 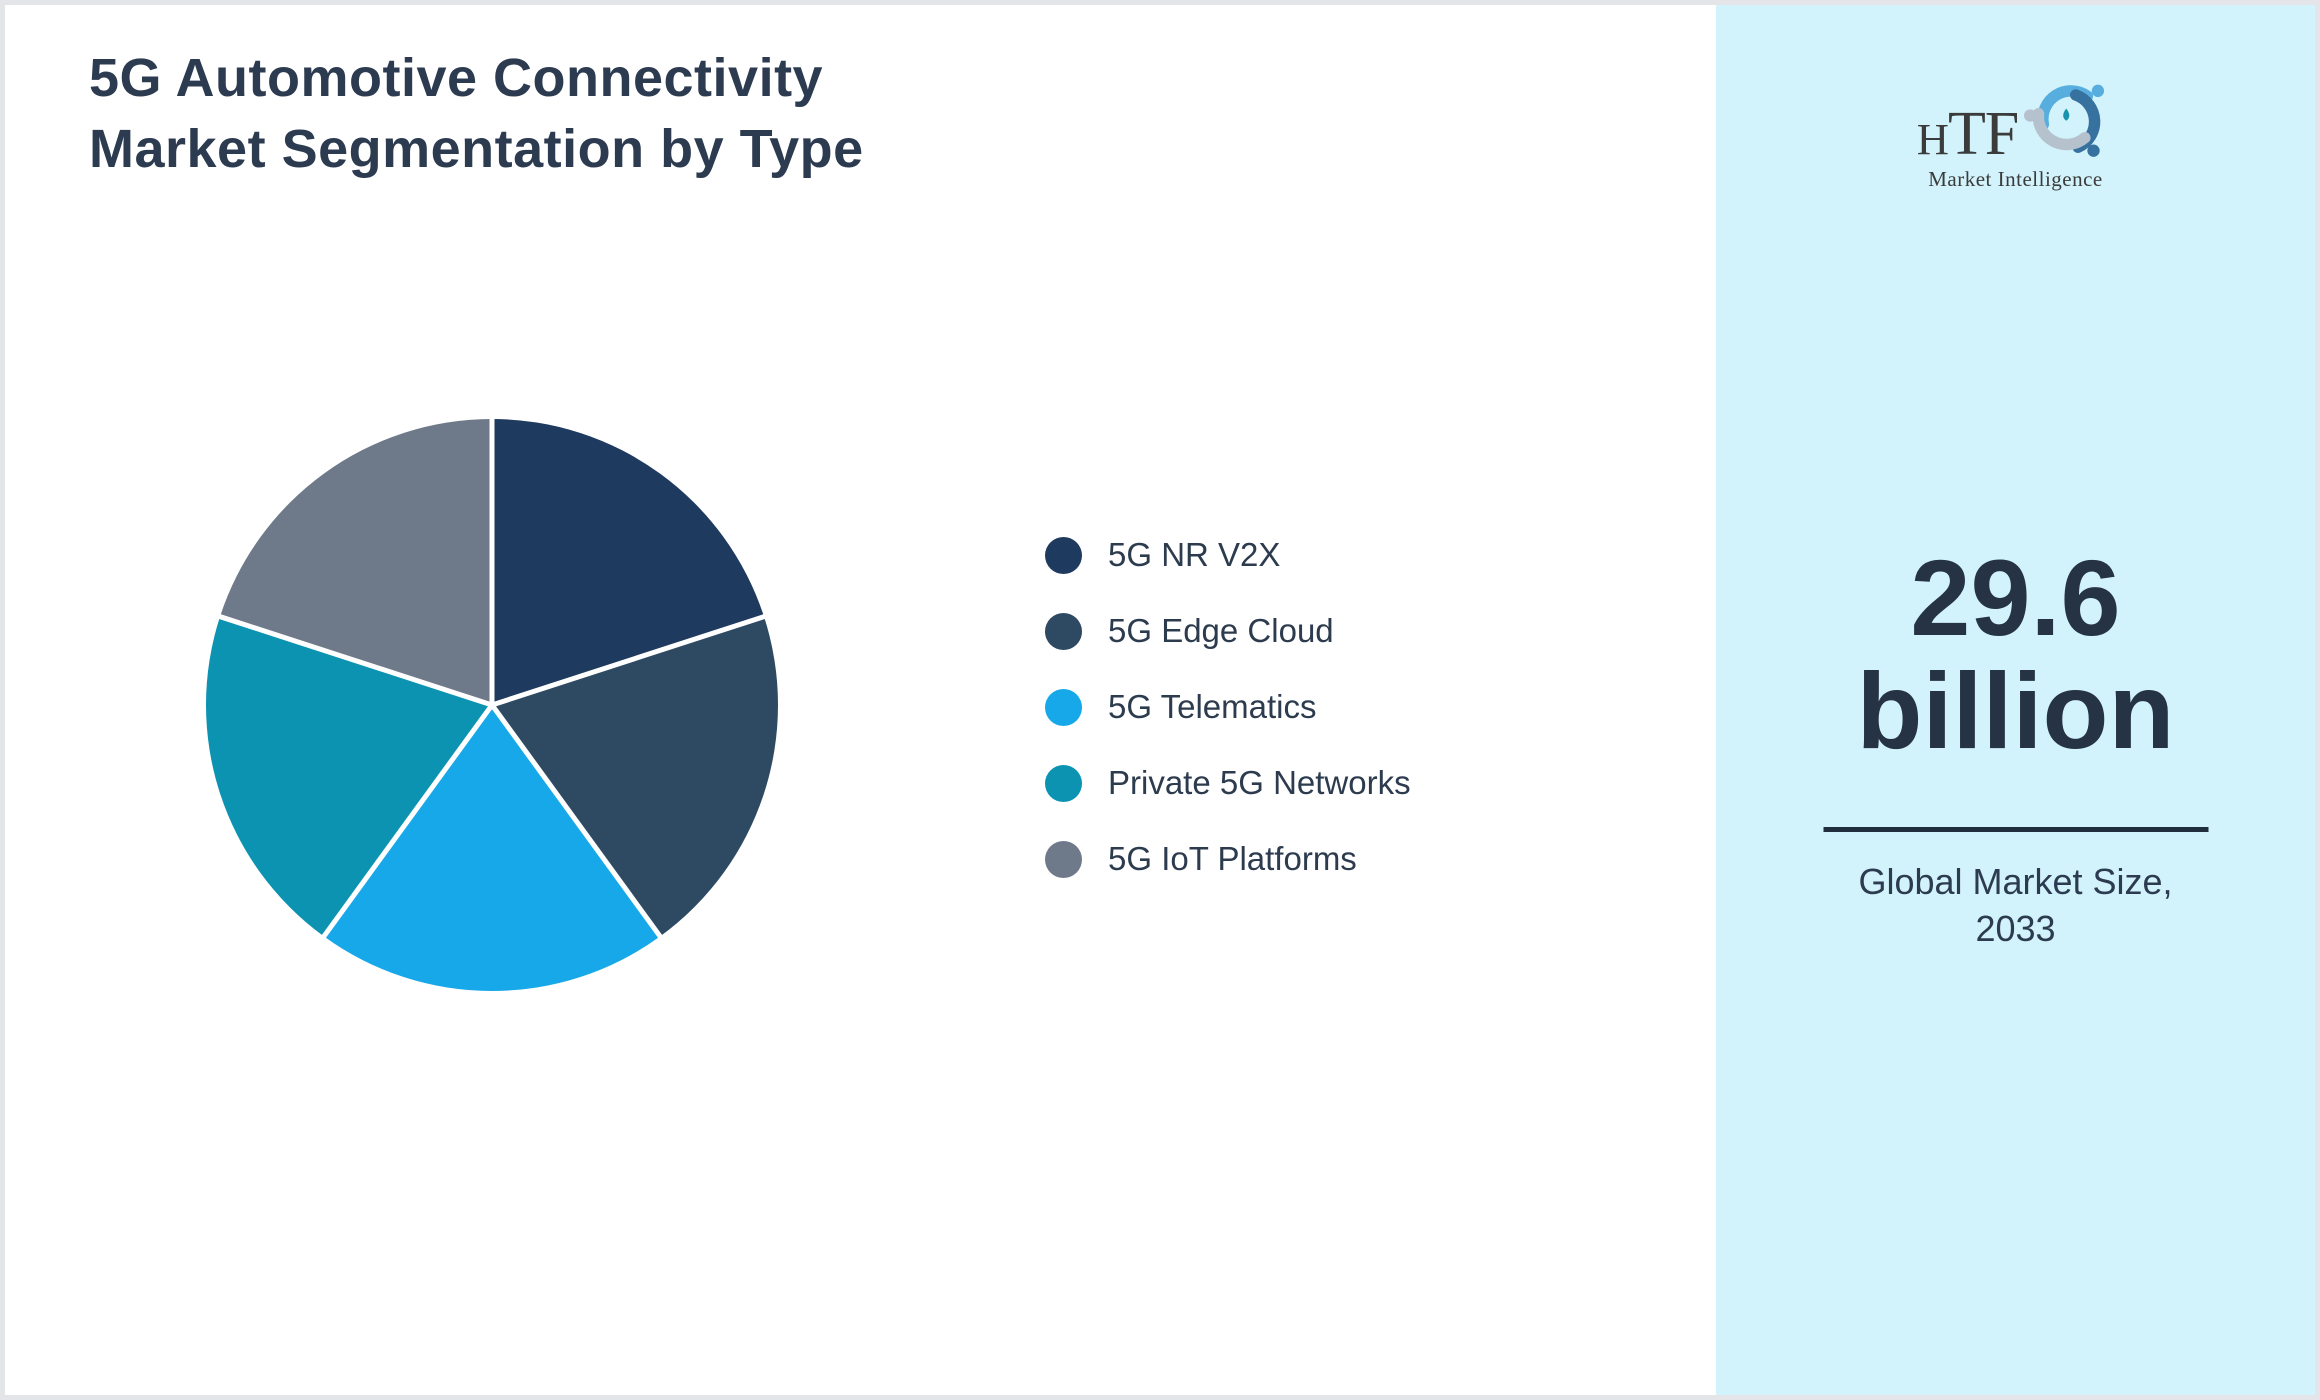 I want to click on legend-item-0: 5G NR V2X, so click(x=1228, y=555).